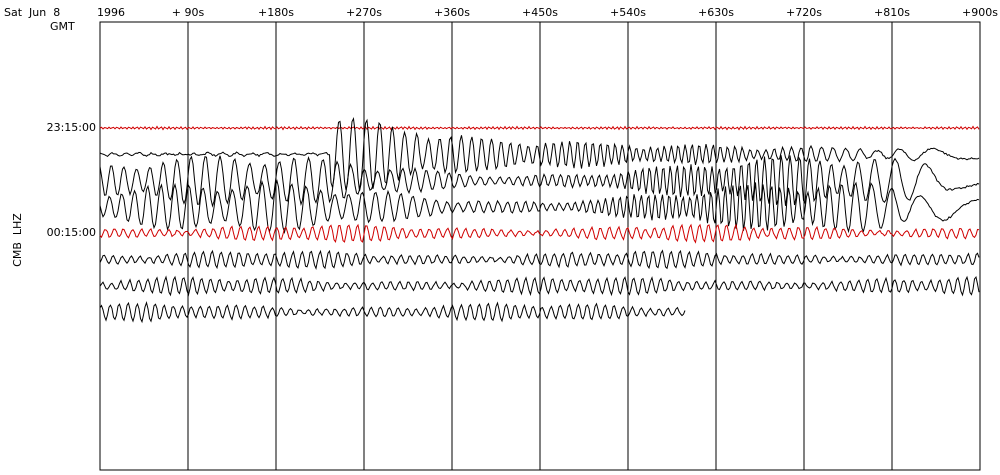 This screenshot has height=475, width=1000. What do you see at coordinates (804, 12) in the screenshot?
I see `x-tick-label: +720s` at bounding box center [804, 12].